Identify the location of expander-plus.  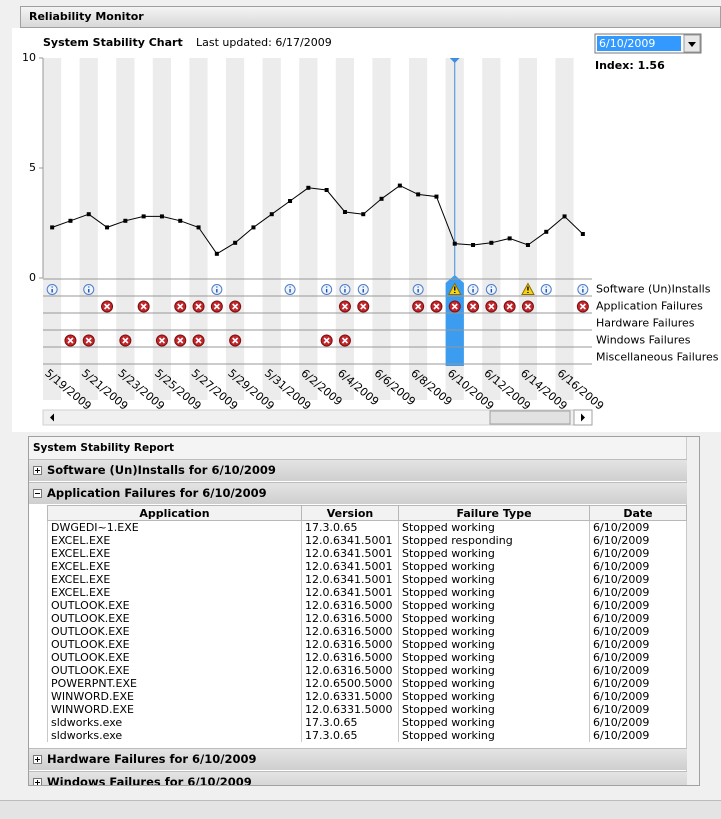
(37, 759).